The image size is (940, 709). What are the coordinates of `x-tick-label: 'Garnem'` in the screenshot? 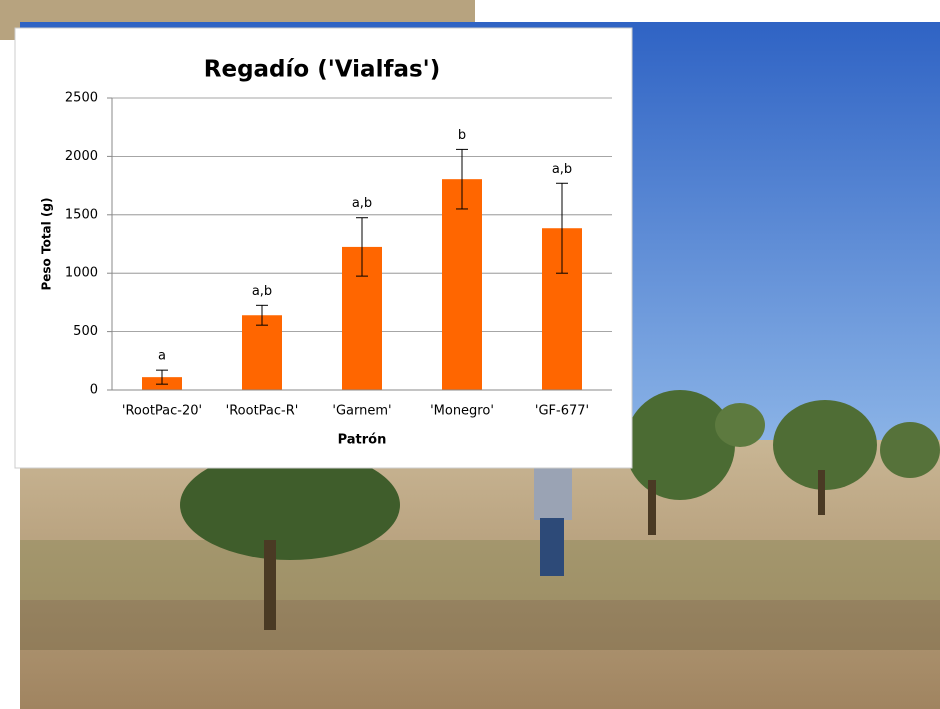 It's located at (361, 411).